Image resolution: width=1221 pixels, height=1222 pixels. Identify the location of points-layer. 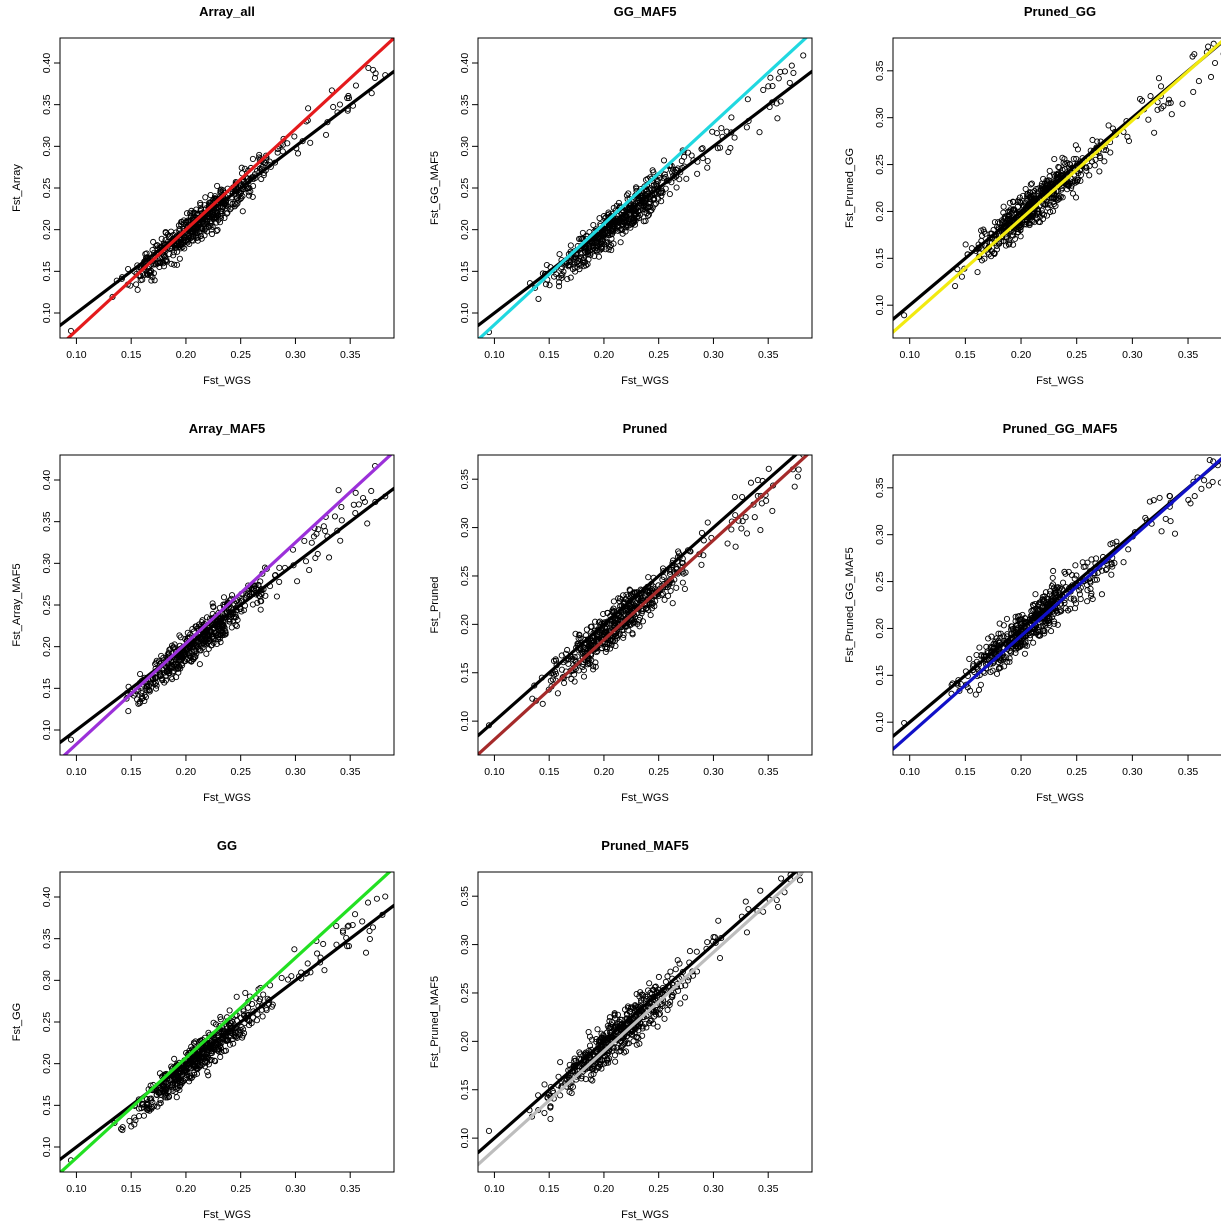
(646, 194).